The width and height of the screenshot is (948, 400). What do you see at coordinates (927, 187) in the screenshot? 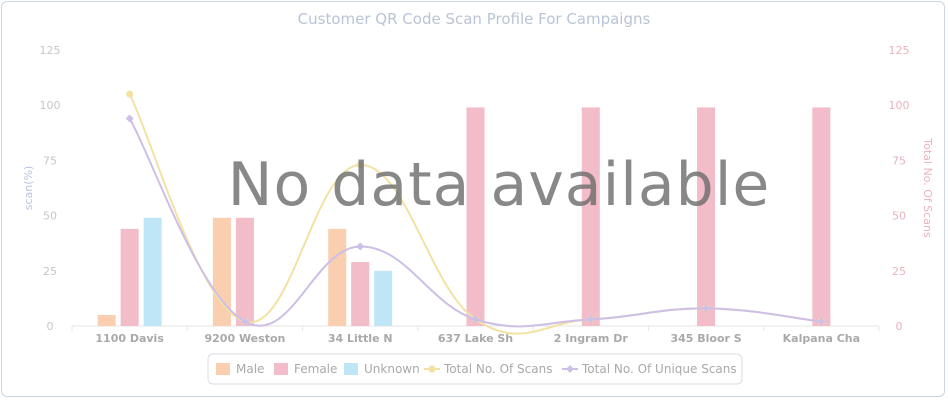
I see `y-axis-right-title: Total No. Of Scans` at bounding box center [927, 187].